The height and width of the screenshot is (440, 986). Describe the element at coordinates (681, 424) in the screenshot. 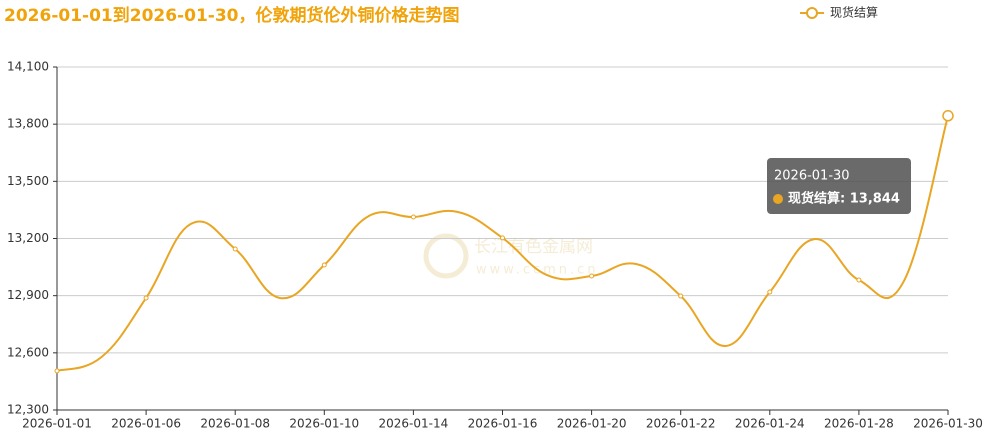

I see `x-tick-label: 2026-01-22` at that location.